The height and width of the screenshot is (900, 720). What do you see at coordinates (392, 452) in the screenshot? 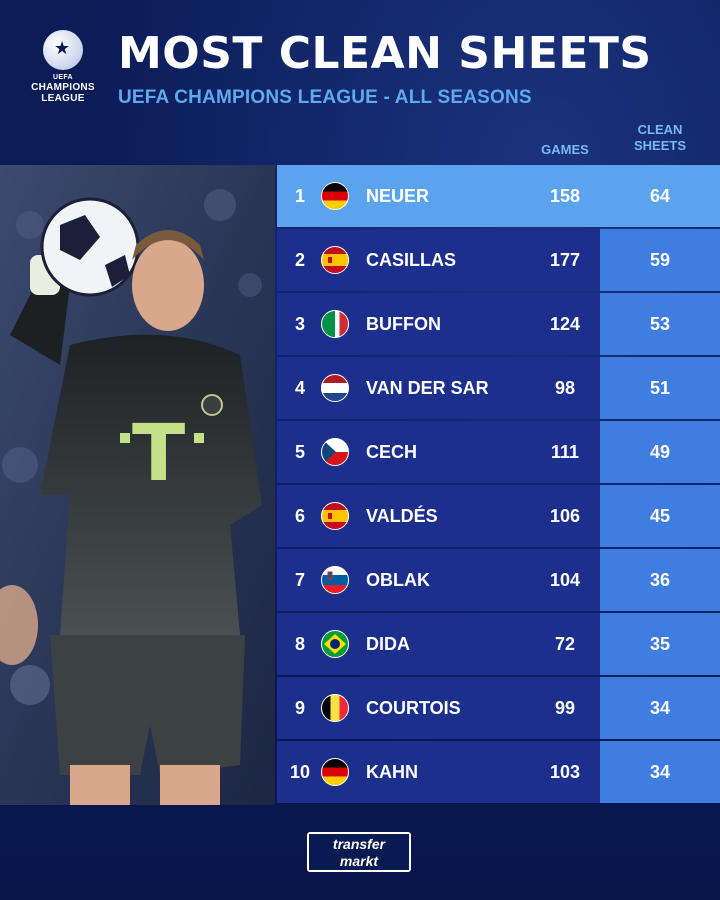
I see `player-name: CECH` at bounding box center [392, 452].